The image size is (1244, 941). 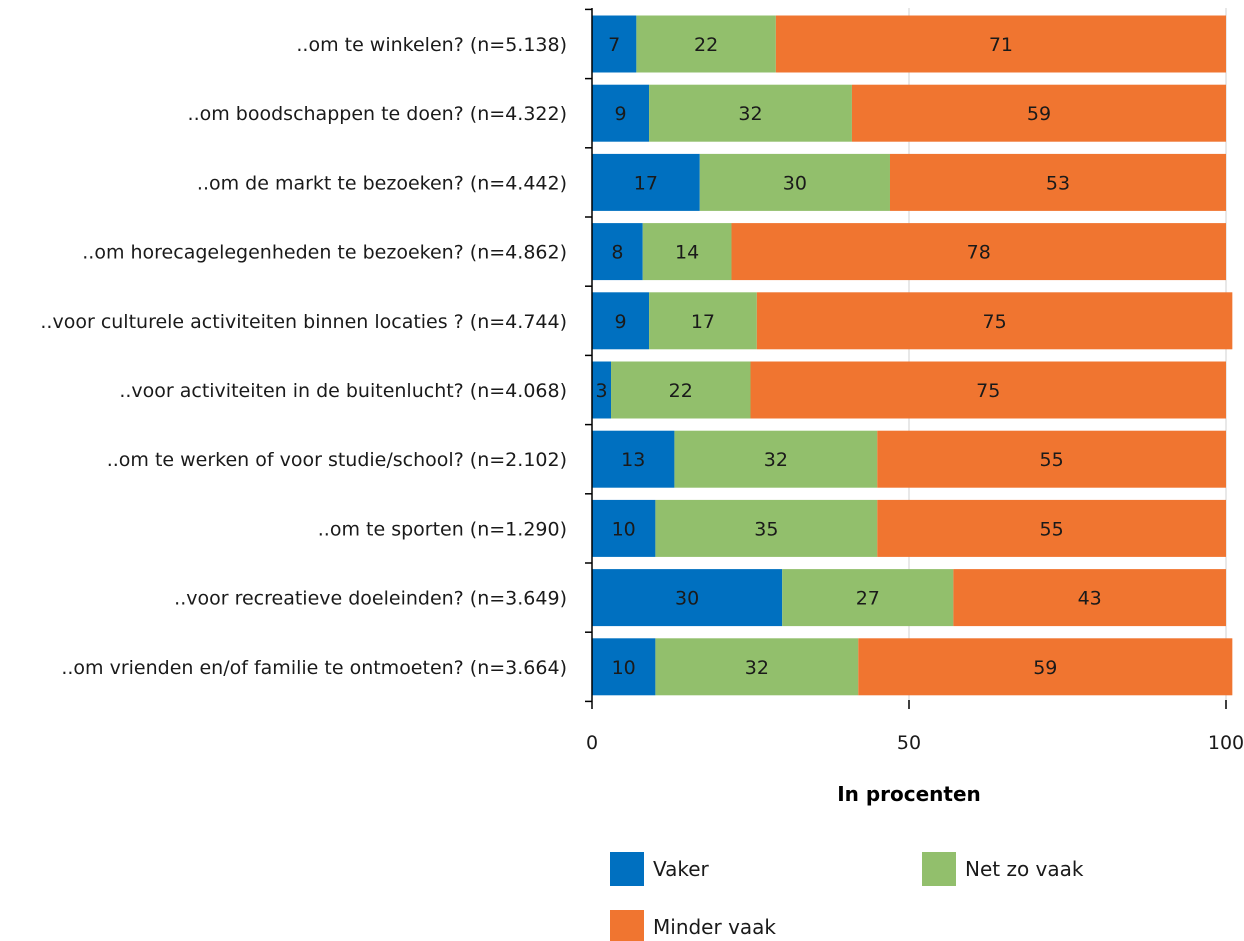 I want to click on category-label: ..voor recreatieve doeleinden? (n=3.649), so click(x=370, y=599).